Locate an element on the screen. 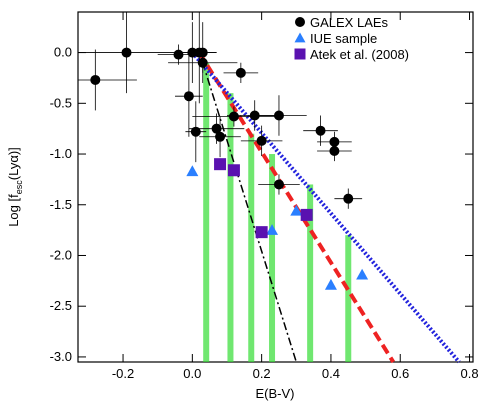  model-line is located at coordinates (250, 212).